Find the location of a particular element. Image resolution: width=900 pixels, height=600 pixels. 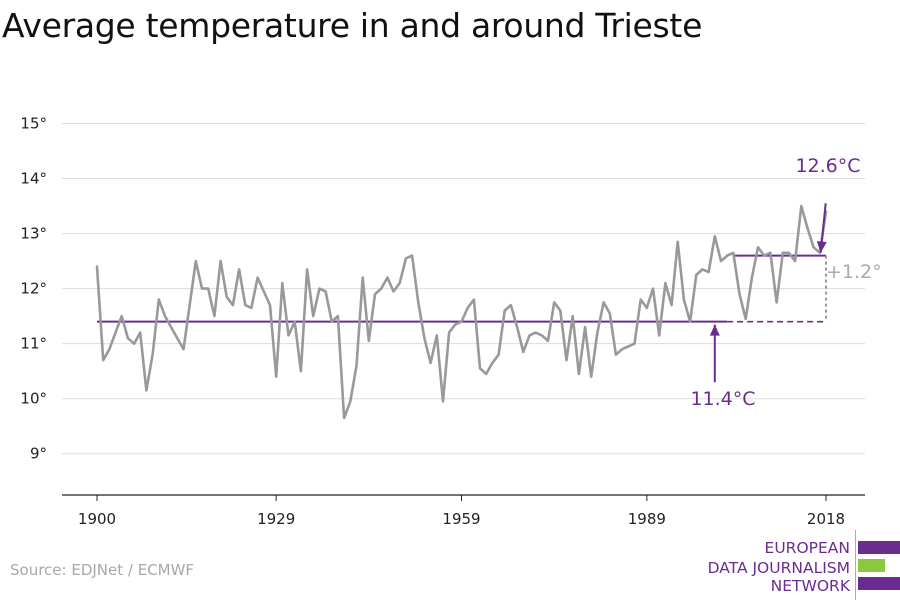

x-axis: 1900 1929 1959 1989 2018 is located at coordinates (463, 511).